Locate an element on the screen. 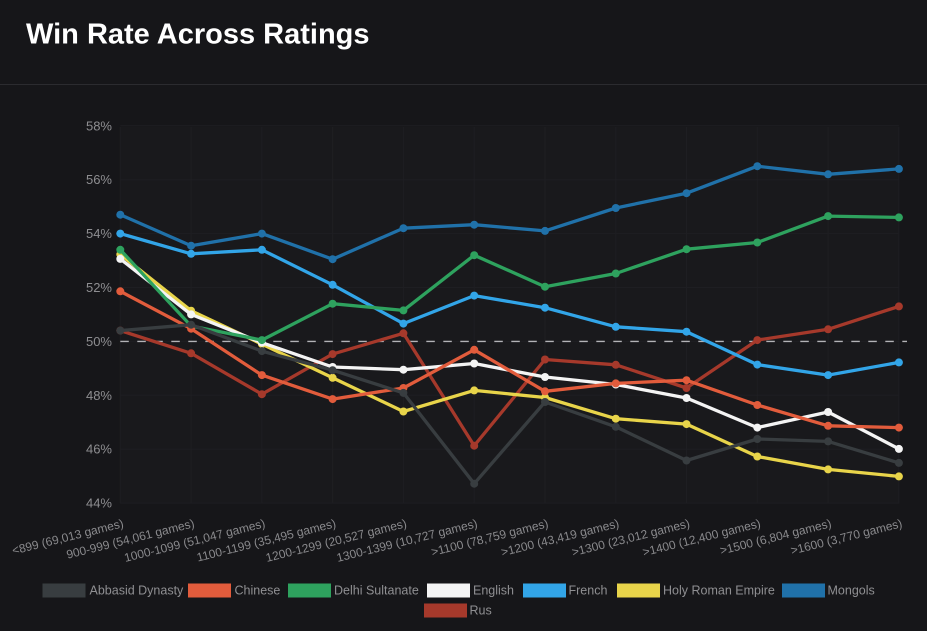  svg-text: Mongols is located at coordinates (851, 591).